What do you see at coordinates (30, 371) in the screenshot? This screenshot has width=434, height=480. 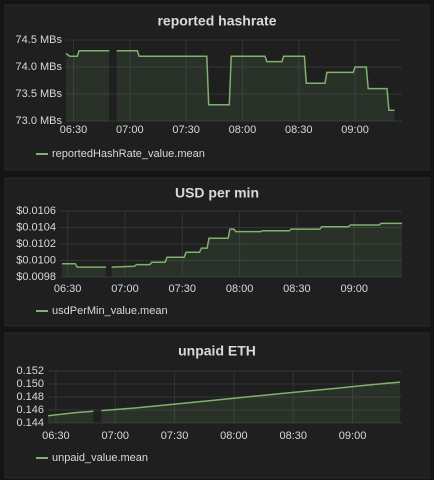 I see `y-tick-label: 0.152` at bounding box center [30, 371].